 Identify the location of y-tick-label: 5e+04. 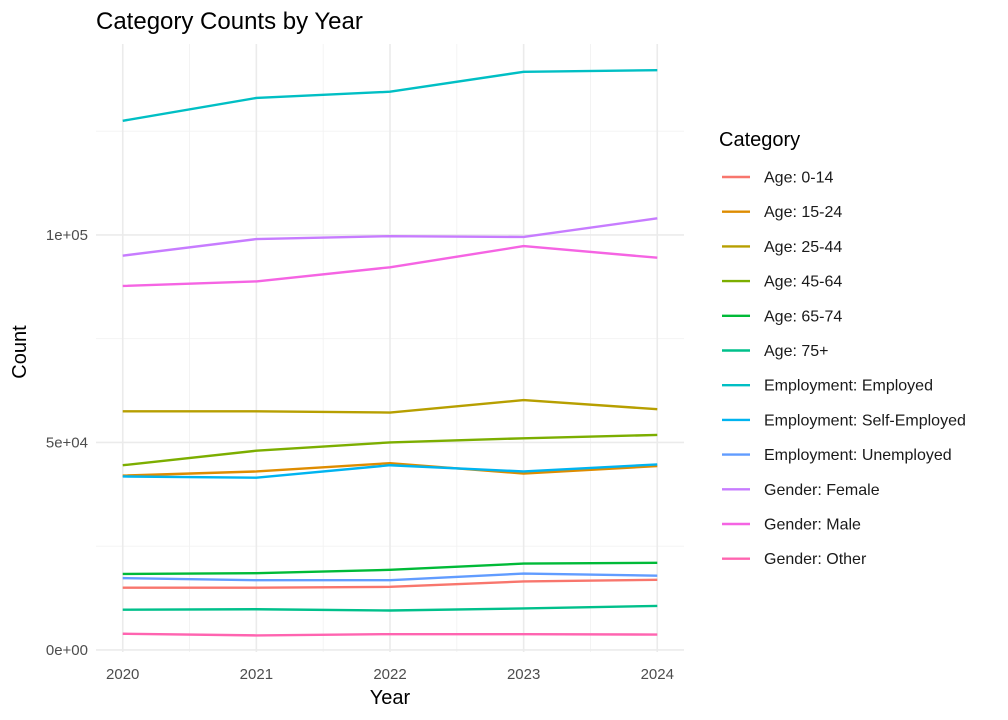
(67, 442).